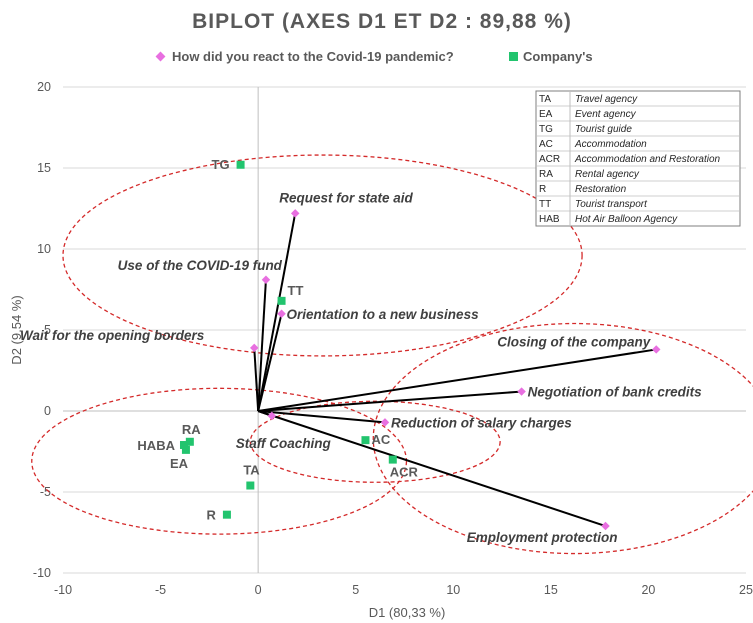  Describe the element at coordinates (648, 590) in the screenshot. I see `x-tick-label: 20` at that location.